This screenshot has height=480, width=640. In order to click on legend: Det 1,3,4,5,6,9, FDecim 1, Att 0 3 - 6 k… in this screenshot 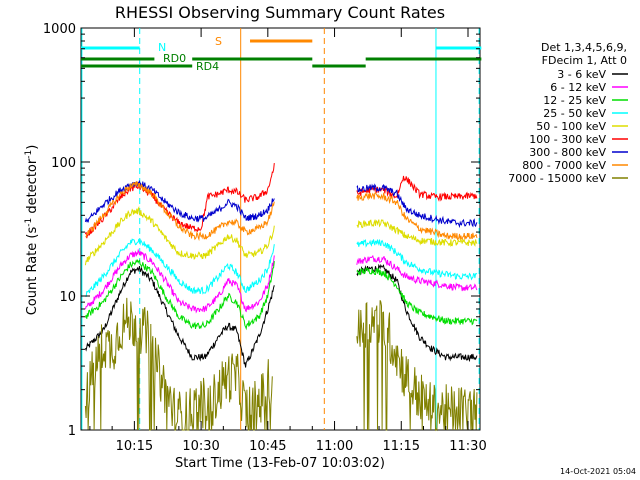, I will do `click(568, 113)`.